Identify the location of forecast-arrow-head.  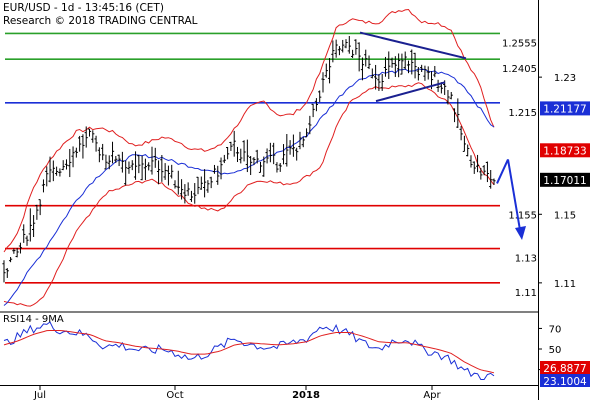
(520, 233).